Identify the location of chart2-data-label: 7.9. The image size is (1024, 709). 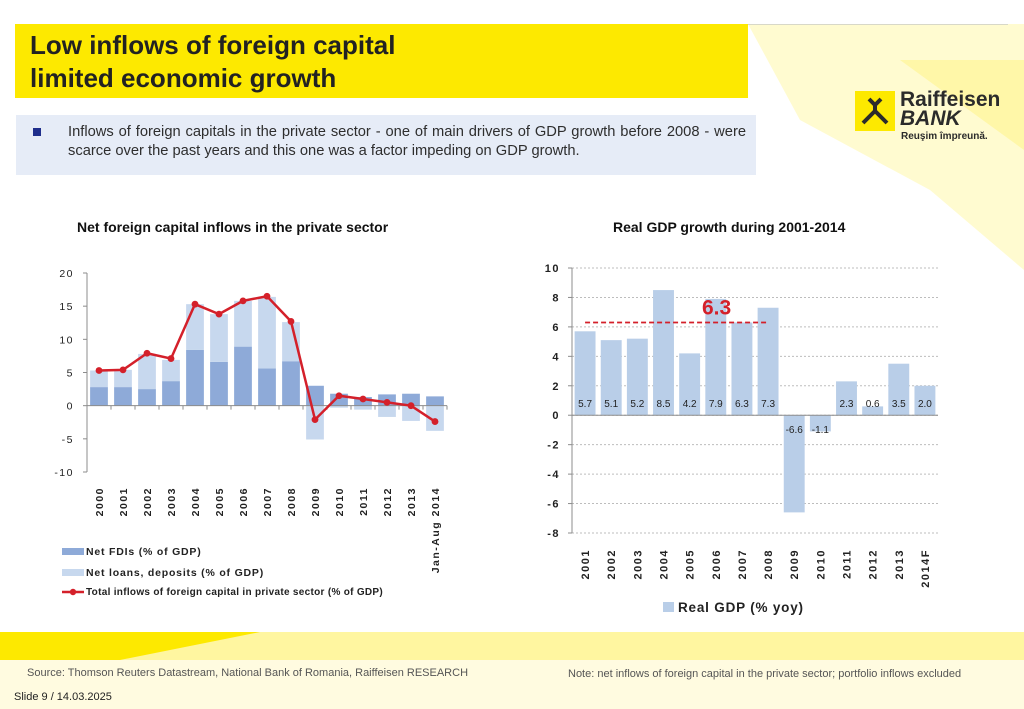
(716, 404).